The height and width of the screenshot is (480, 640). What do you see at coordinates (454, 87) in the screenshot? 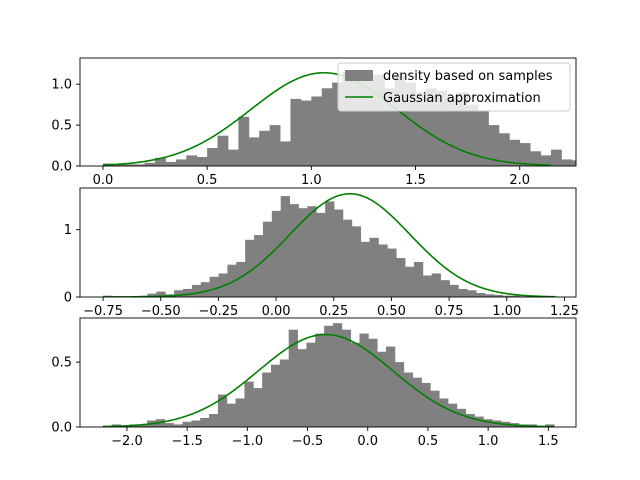
I see `legend-box` at bounding box center [454, 87].